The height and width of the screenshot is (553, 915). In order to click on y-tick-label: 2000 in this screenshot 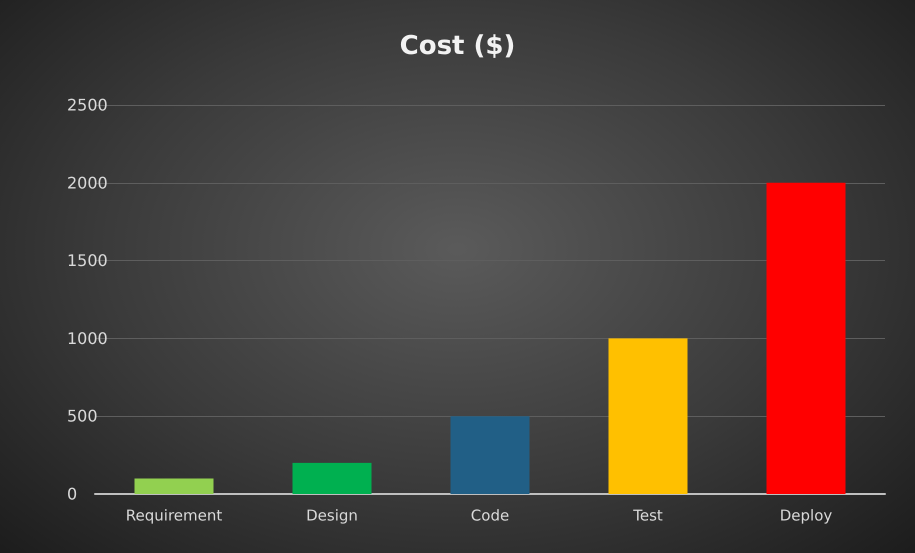, I will do `click(87, 182)`.